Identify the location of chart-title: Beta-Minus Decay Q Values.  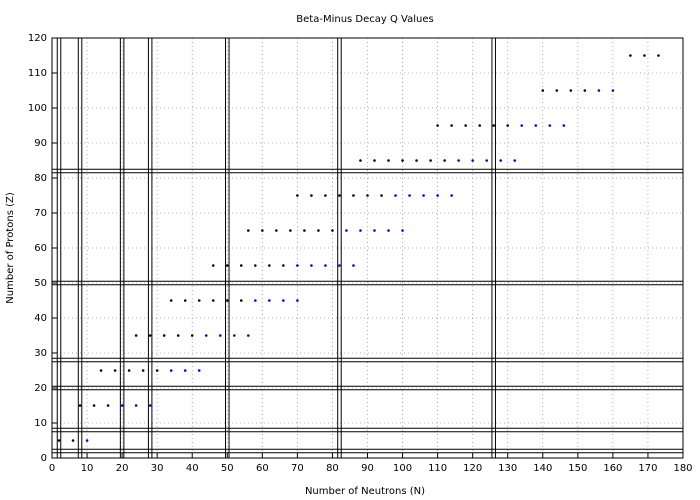
(364, 19).